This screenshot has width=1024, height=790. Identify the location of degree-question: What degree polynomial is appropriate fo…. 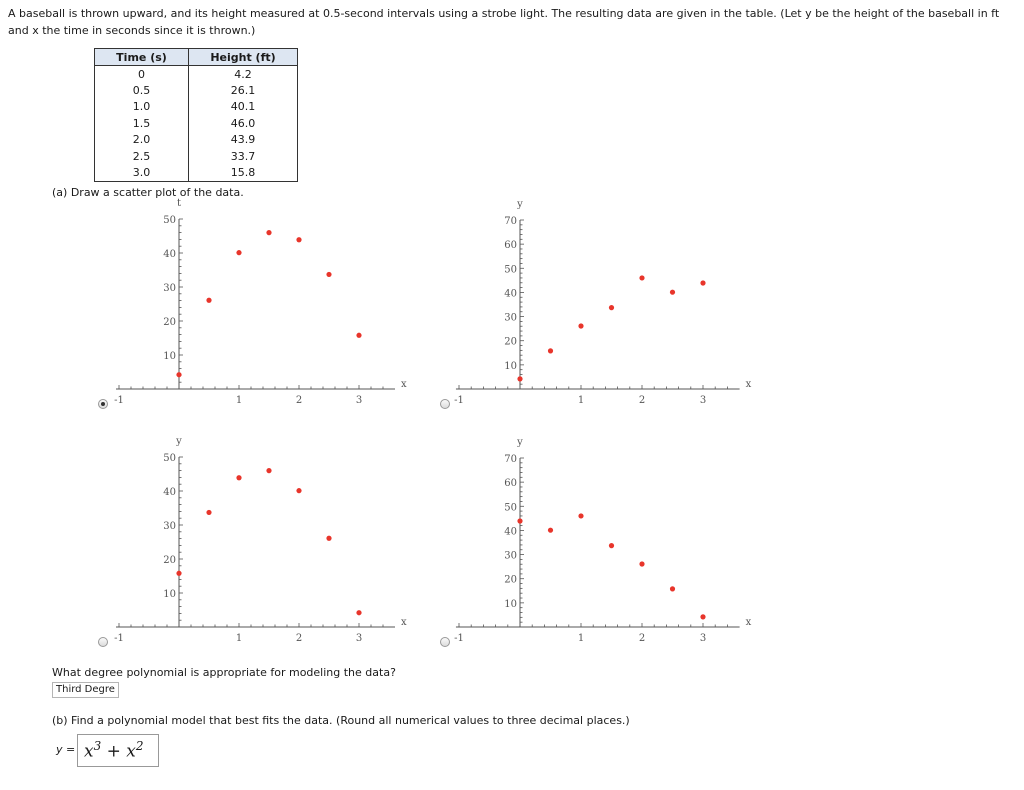
(224, 672).